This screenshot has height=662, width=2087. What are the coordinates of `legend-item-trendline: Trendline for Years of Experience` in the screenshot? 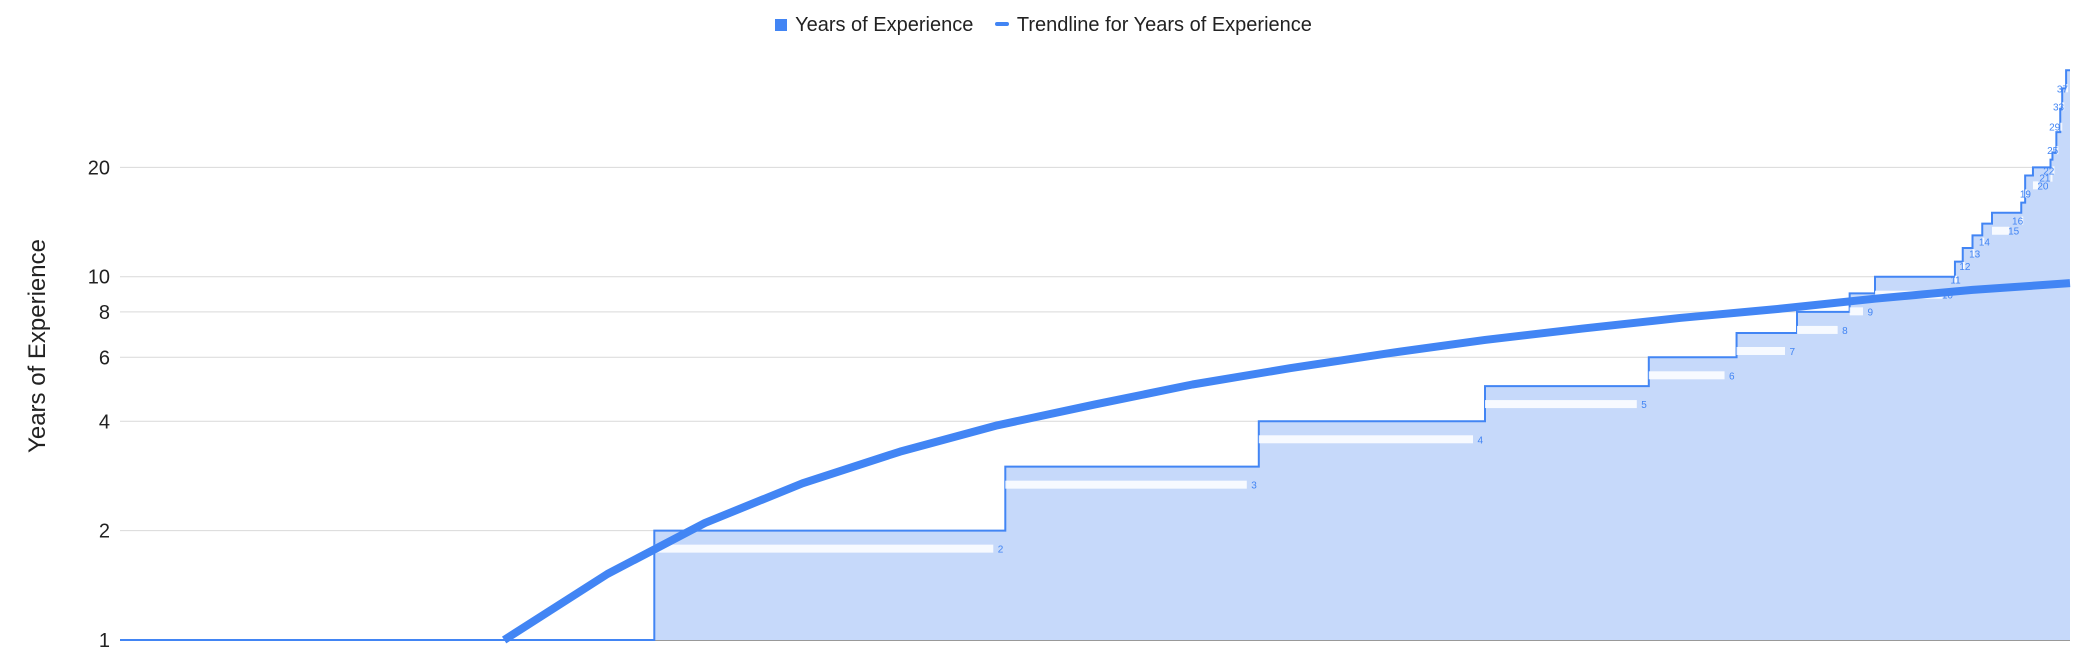 It's located at (1153, 25).